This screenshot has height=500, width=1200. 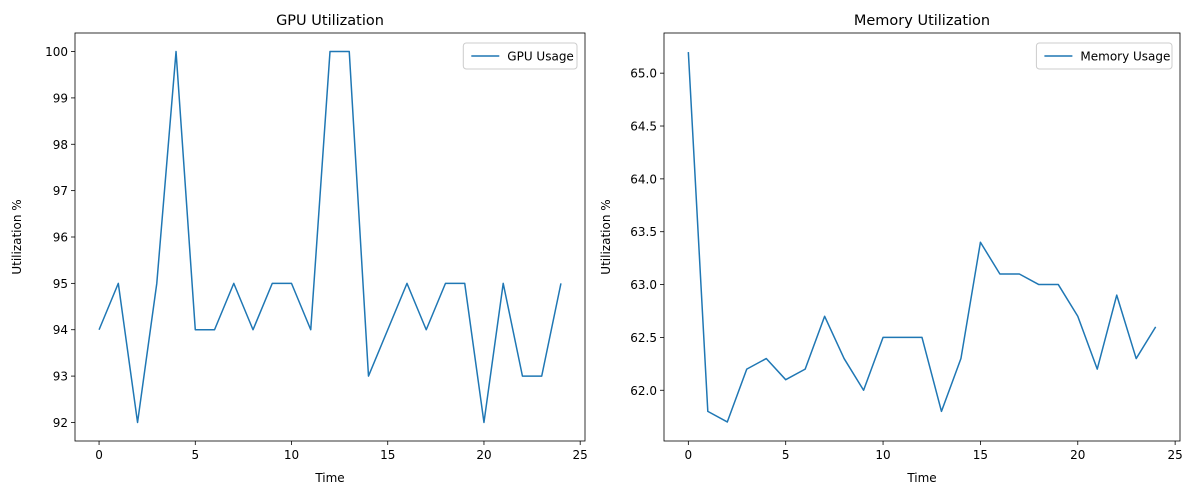 I want to click on legend: GPU Usage, so click(x=520, y=56).